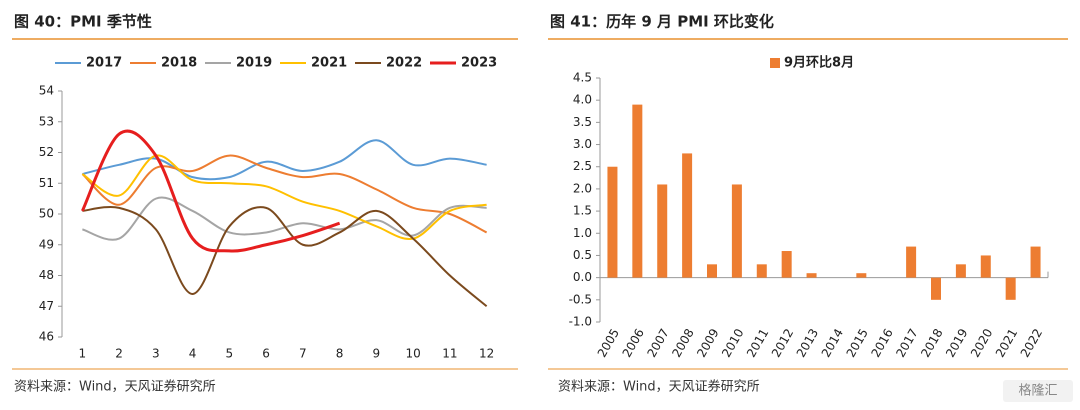 The height and width of the screenshot is (410, 1080). What do you see at coordinates (46, 244) in the screenshot?
I see `y-tick-label: 49` at bounding box center [46, 244].